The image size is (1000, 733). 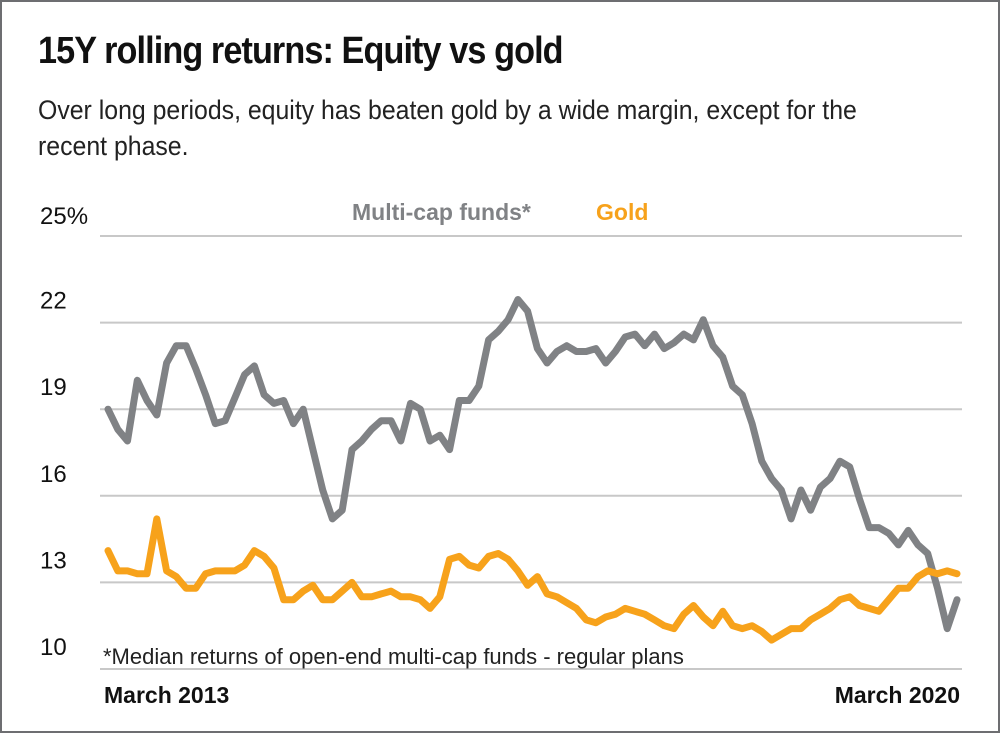 I want to click on x-tick-label: March 2013, so click(x=166, y=695).